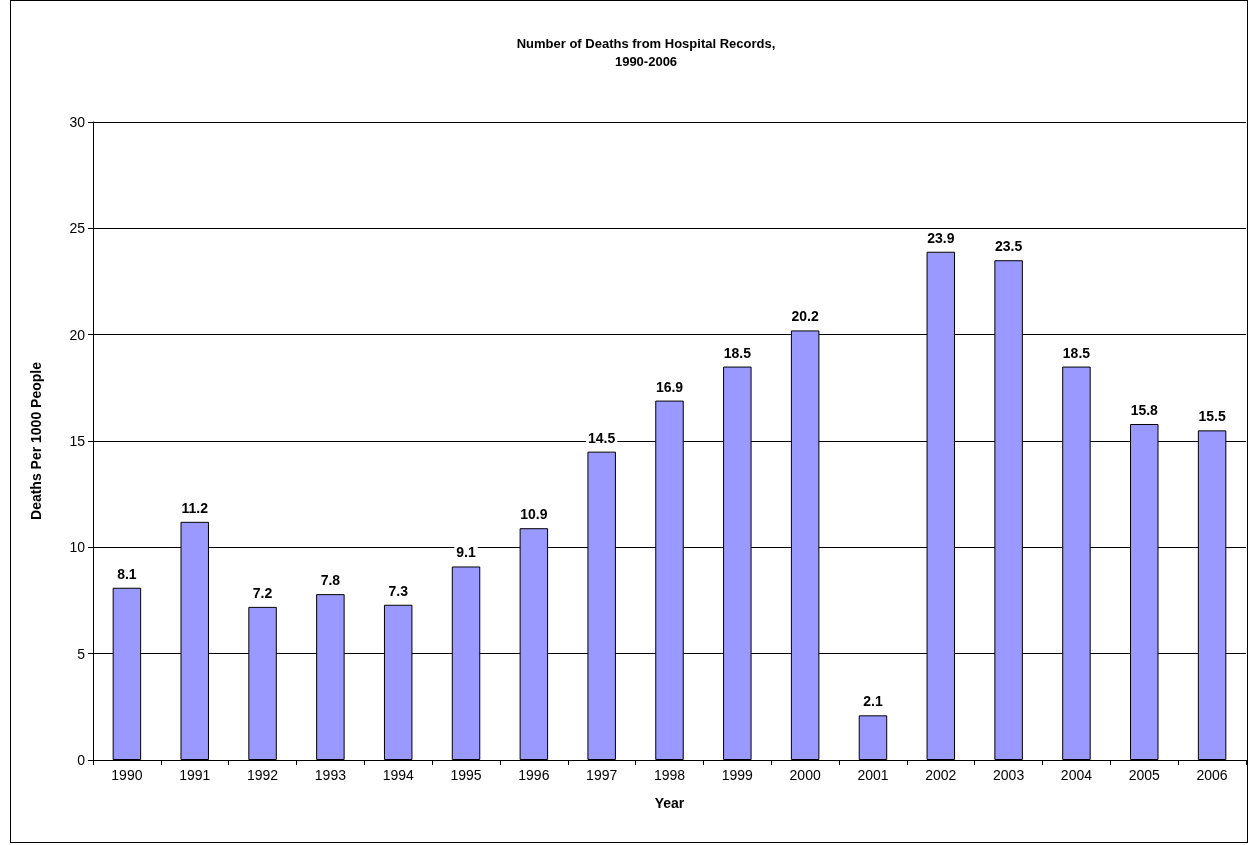  What do you see at coordinates (398, 775) in the screenshot?
I see `x-tick-label: 1994` at bounding box center [398, 775].